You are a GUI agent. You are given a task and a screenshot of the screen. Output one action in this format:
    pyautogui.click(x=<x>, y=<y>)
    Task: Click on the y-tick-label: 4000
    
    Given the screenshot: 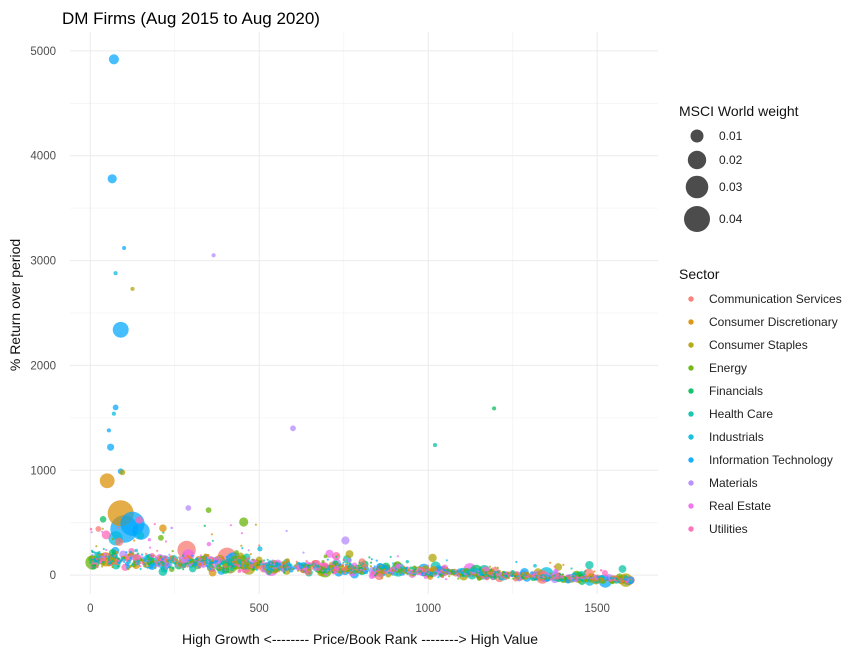 What is the action you would take?
    pyautogui.click(x=43, y=157)
    